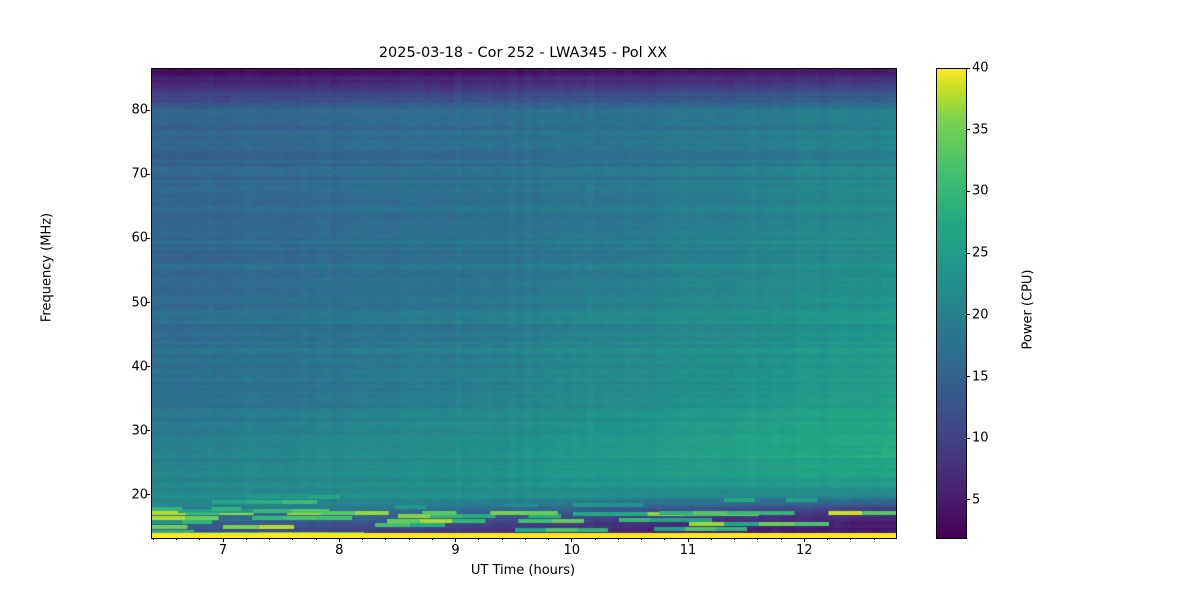 This screenshot has width=1200, height=600. What do you see at coordinates (688, 550) in the screenshot?
I see `x-tick-label: 11` at bounding box center [688, 550].